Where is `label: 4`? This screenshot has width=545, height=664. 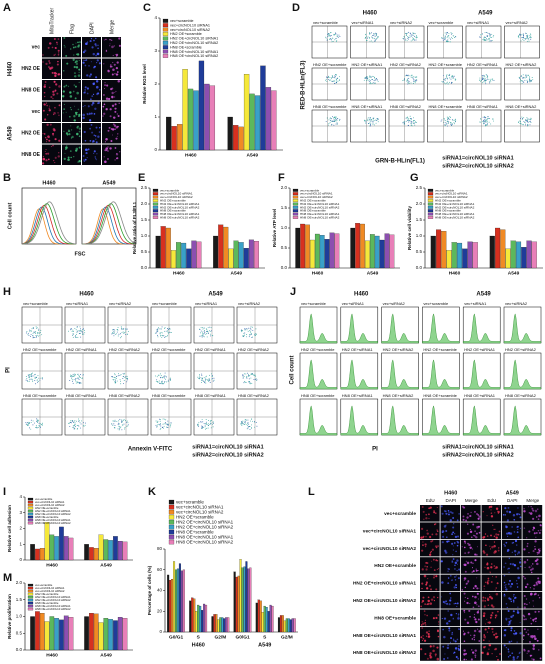
label: 4 is located at coordinates (155, 17).